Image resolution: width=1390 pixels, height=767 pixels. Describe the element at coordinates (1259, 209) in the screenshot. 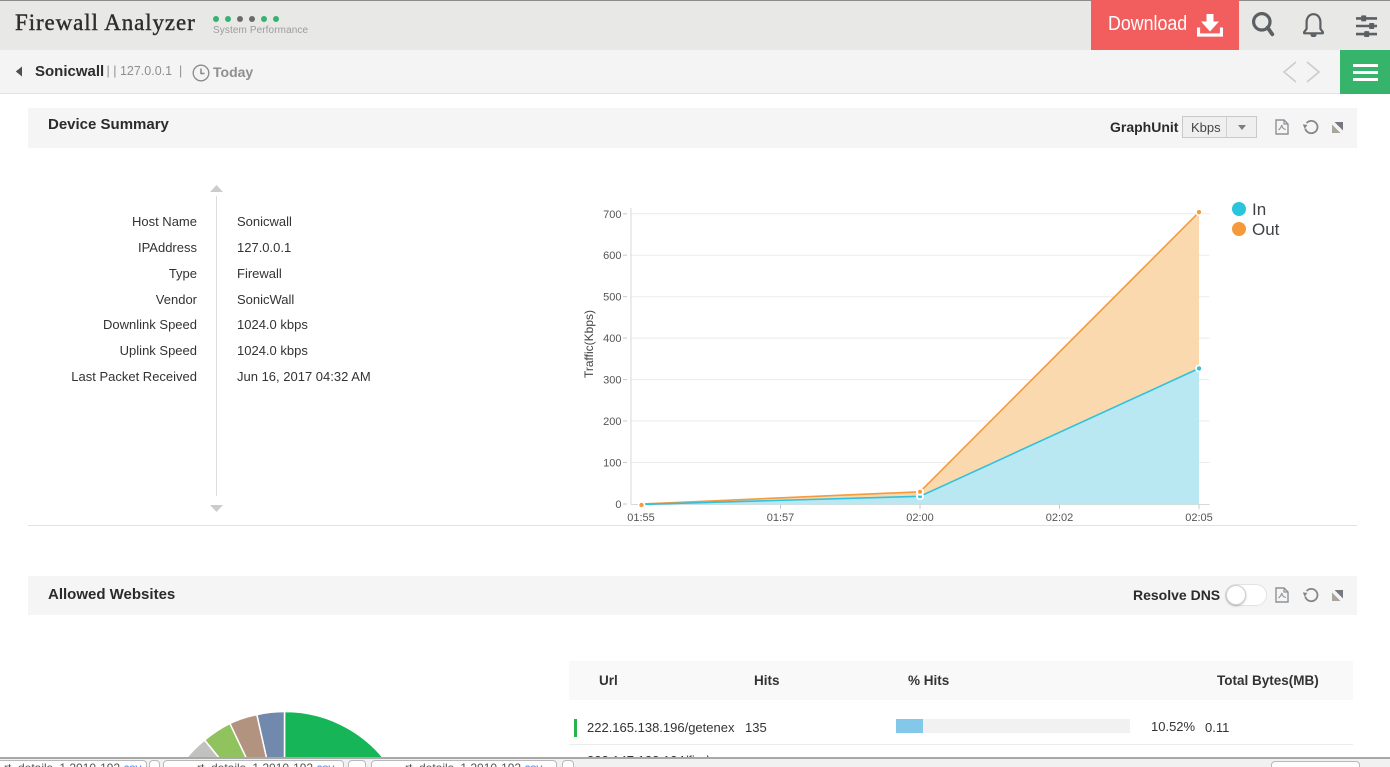

I see `svg-text: In` at that location.